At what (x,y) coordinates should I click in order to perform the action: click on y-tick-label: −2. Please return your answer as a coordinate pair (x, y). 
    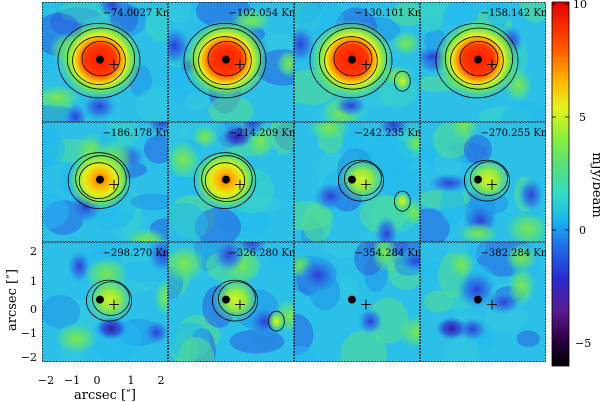
    Looking at the image, I should click on (29, 357).